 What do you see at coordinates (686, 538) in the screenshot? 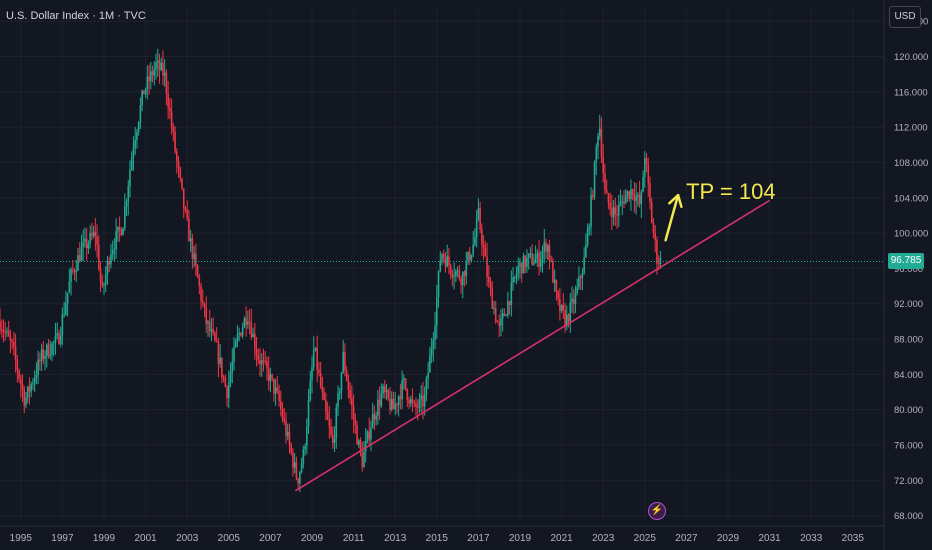
I see `time-tick-label: 2027` at bounding box center [686, 538].